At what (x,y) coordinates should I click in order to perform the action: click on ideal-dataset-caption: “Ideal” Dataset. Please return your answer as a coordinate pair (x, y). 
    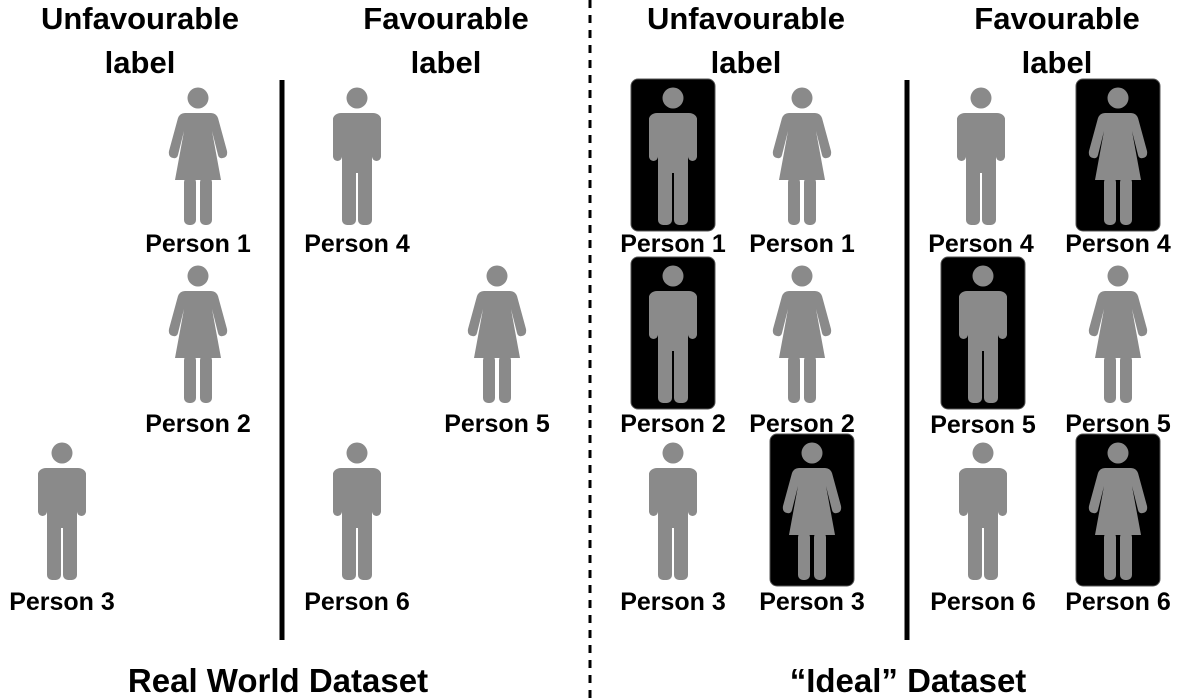
    Looking at the image, I should click on (908, 680).